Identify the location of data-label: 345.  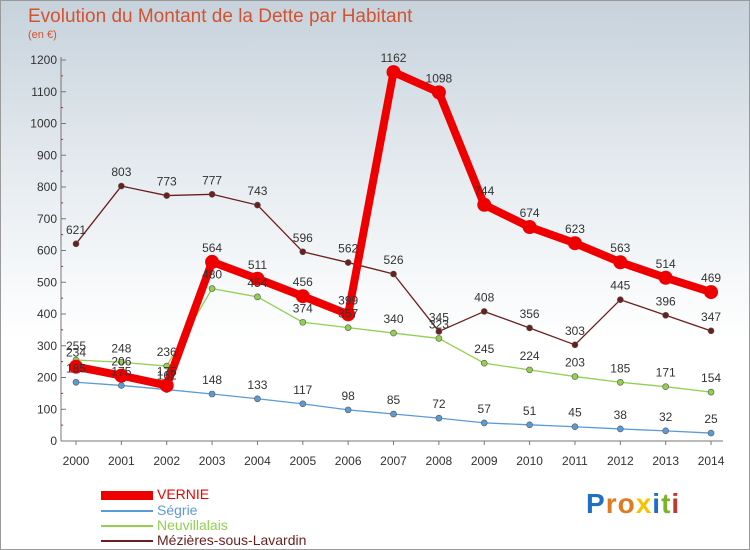
(439, 317).